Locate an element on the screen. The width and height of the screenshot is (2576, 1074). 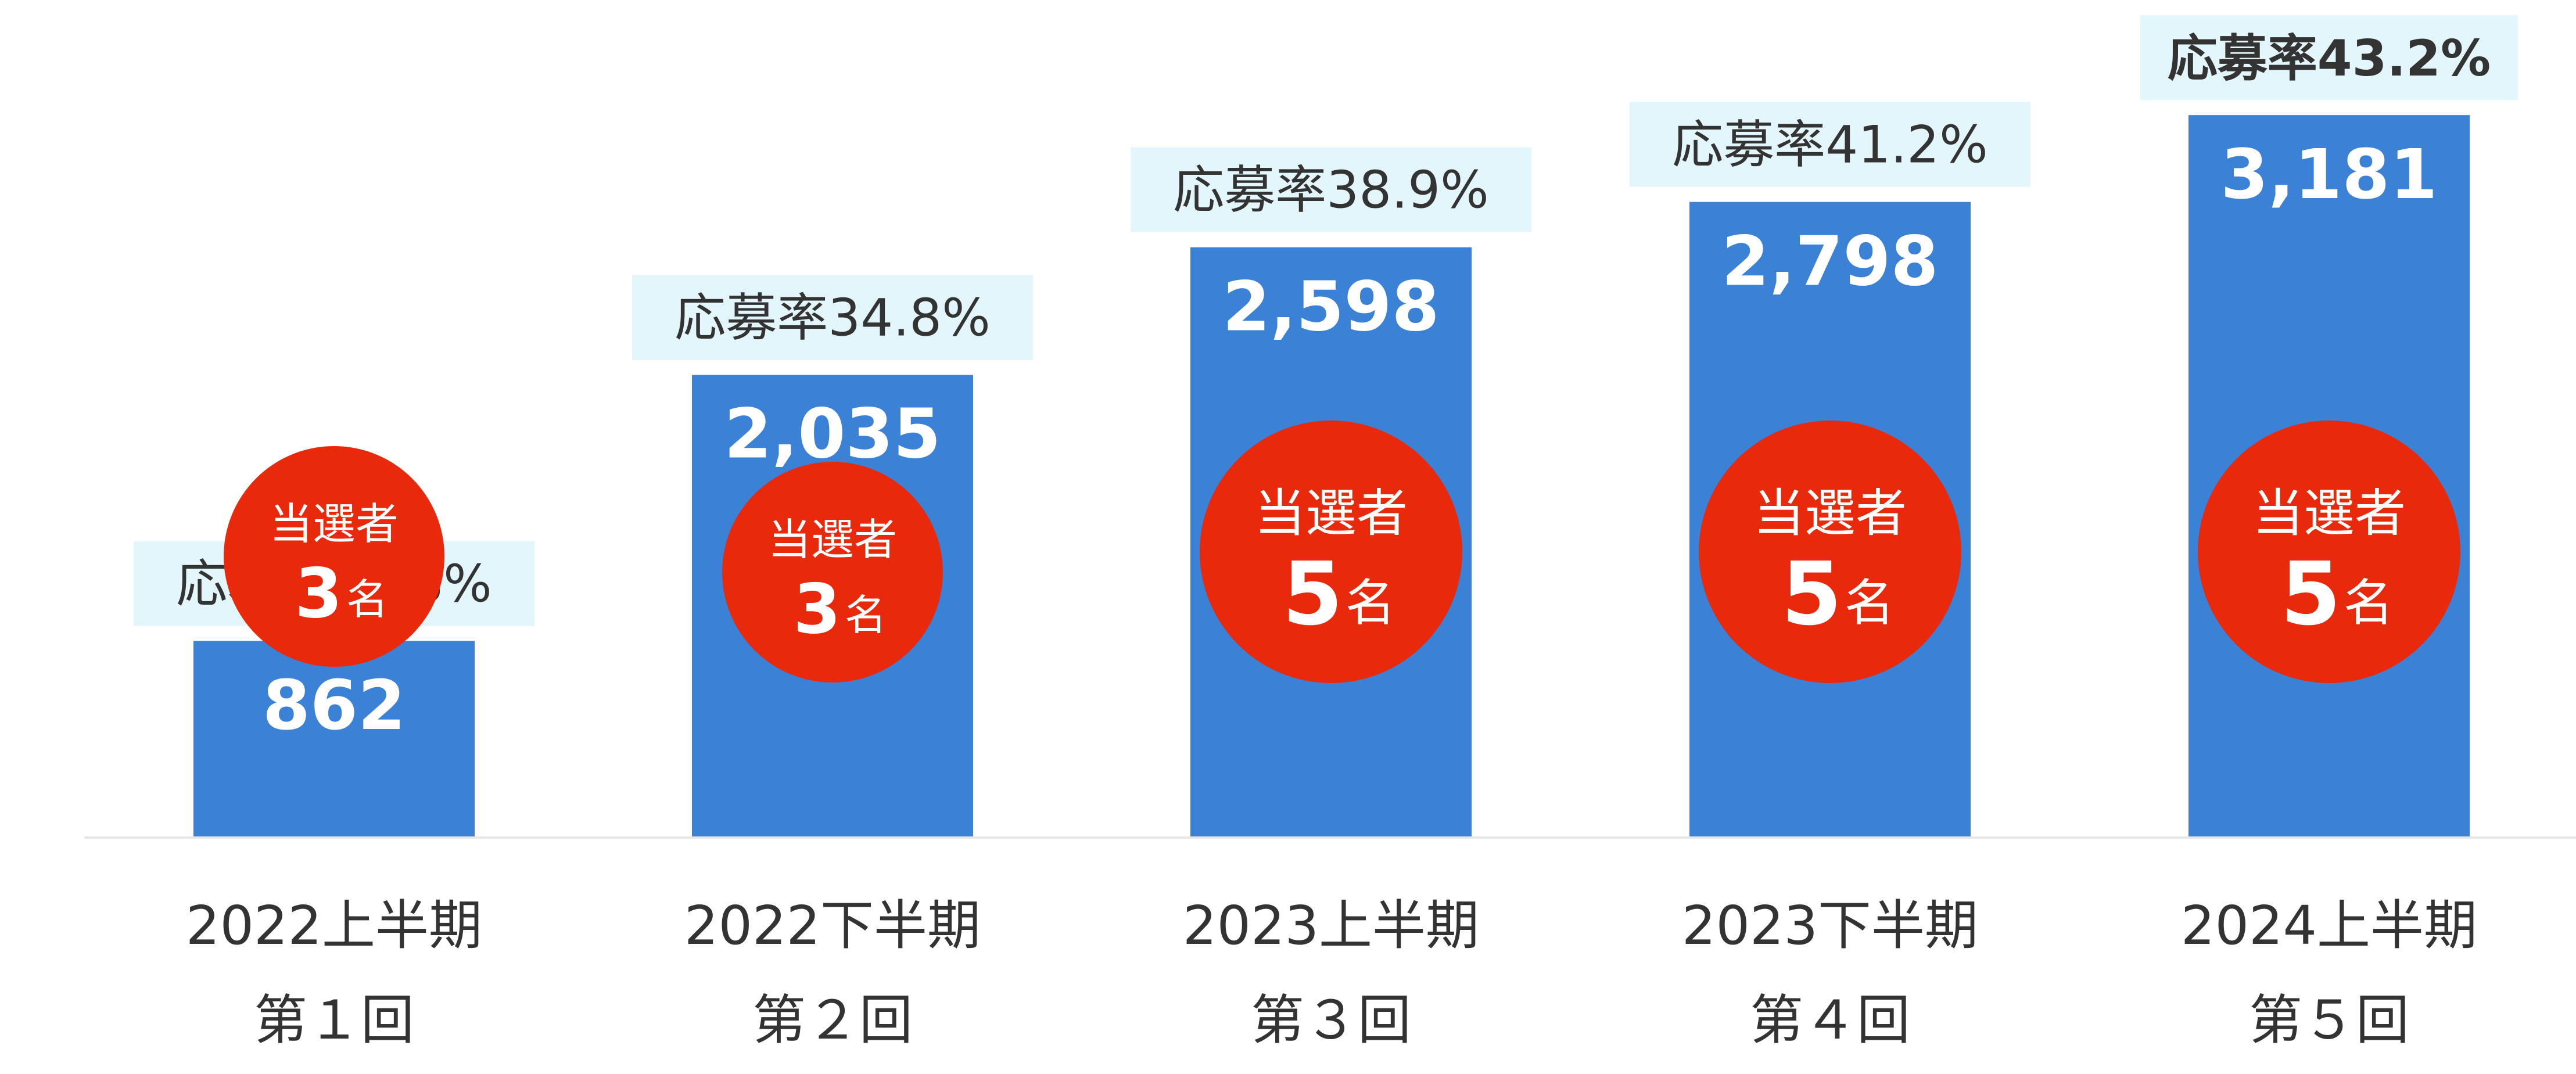
category-round-label: 第１回 is located at coordinates (334, 1020).